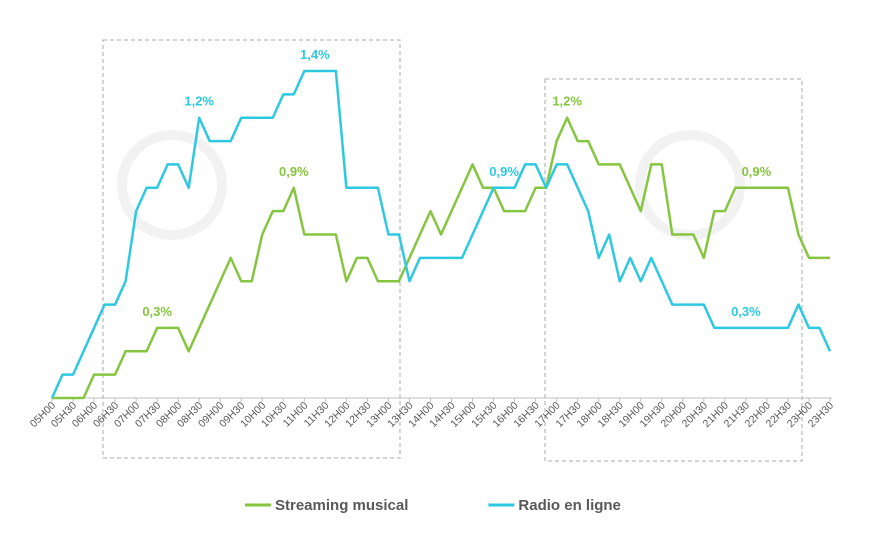 The width and height of the screenshot is (869, 534). Describe the element at coordinates (433, 505) in the screenshot. I see `legend: Streaming musical Radio en ligne` at that location.